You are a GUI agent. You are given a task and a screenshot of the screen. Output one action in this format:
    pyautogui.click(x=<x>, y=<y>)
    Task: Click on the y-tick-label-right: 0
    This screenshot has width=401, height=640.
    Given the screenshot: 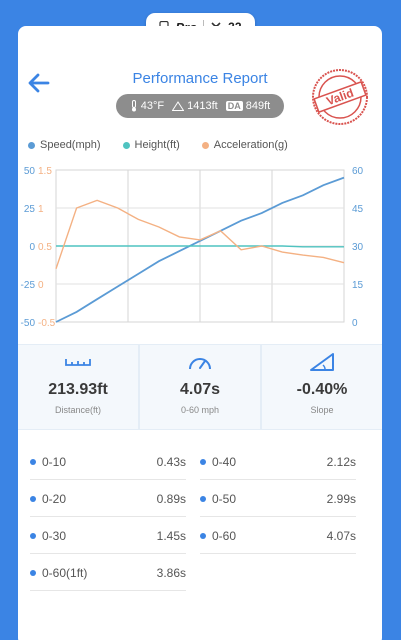 What is the action you would take?
    pyautogui.click(x=355, y=323)
    